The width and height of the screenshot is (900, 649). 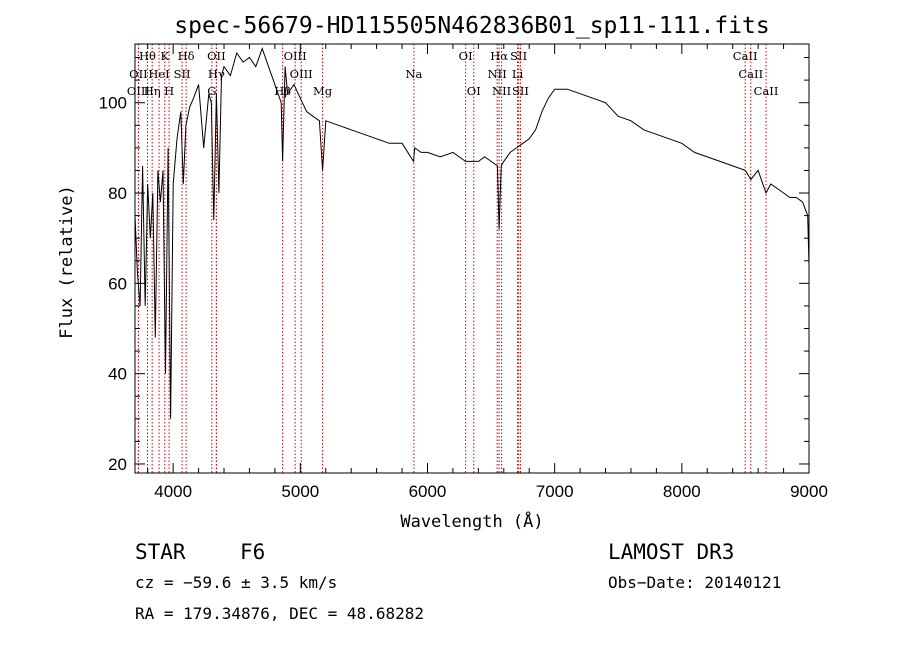 What do you see at coordinates (236, 582) in the screenshot?
I see `redshift-velocity: cz = −59.6 ± 3.5 km/s` at bounding box center [236, 582].